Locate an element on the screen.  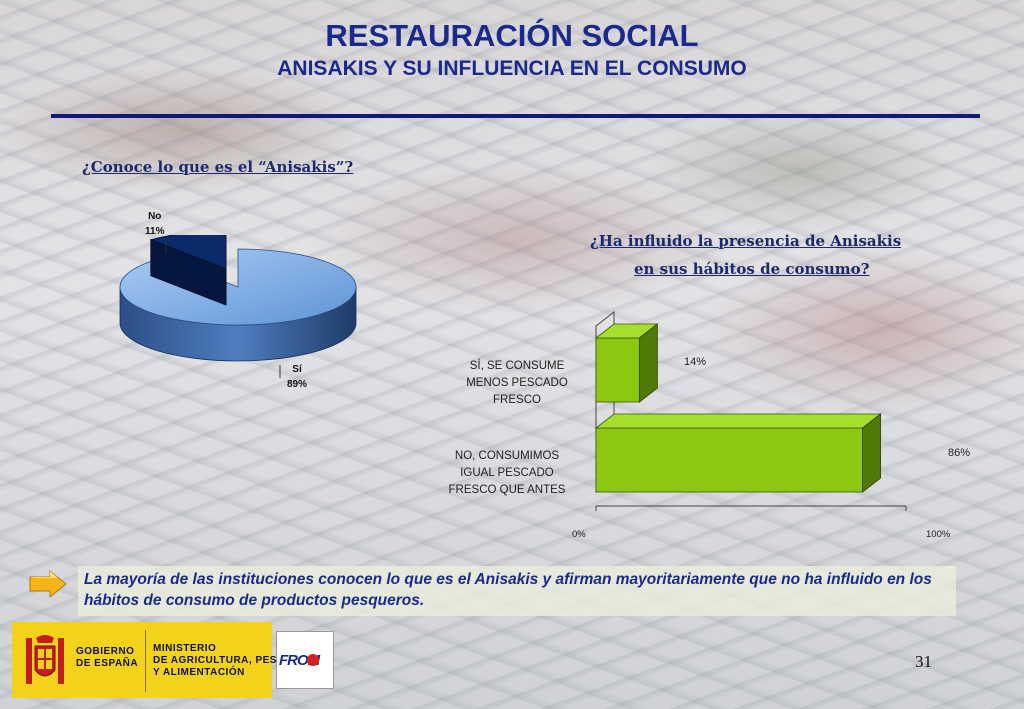
coat-of-arms-icon is located at coordinates (45, 659).